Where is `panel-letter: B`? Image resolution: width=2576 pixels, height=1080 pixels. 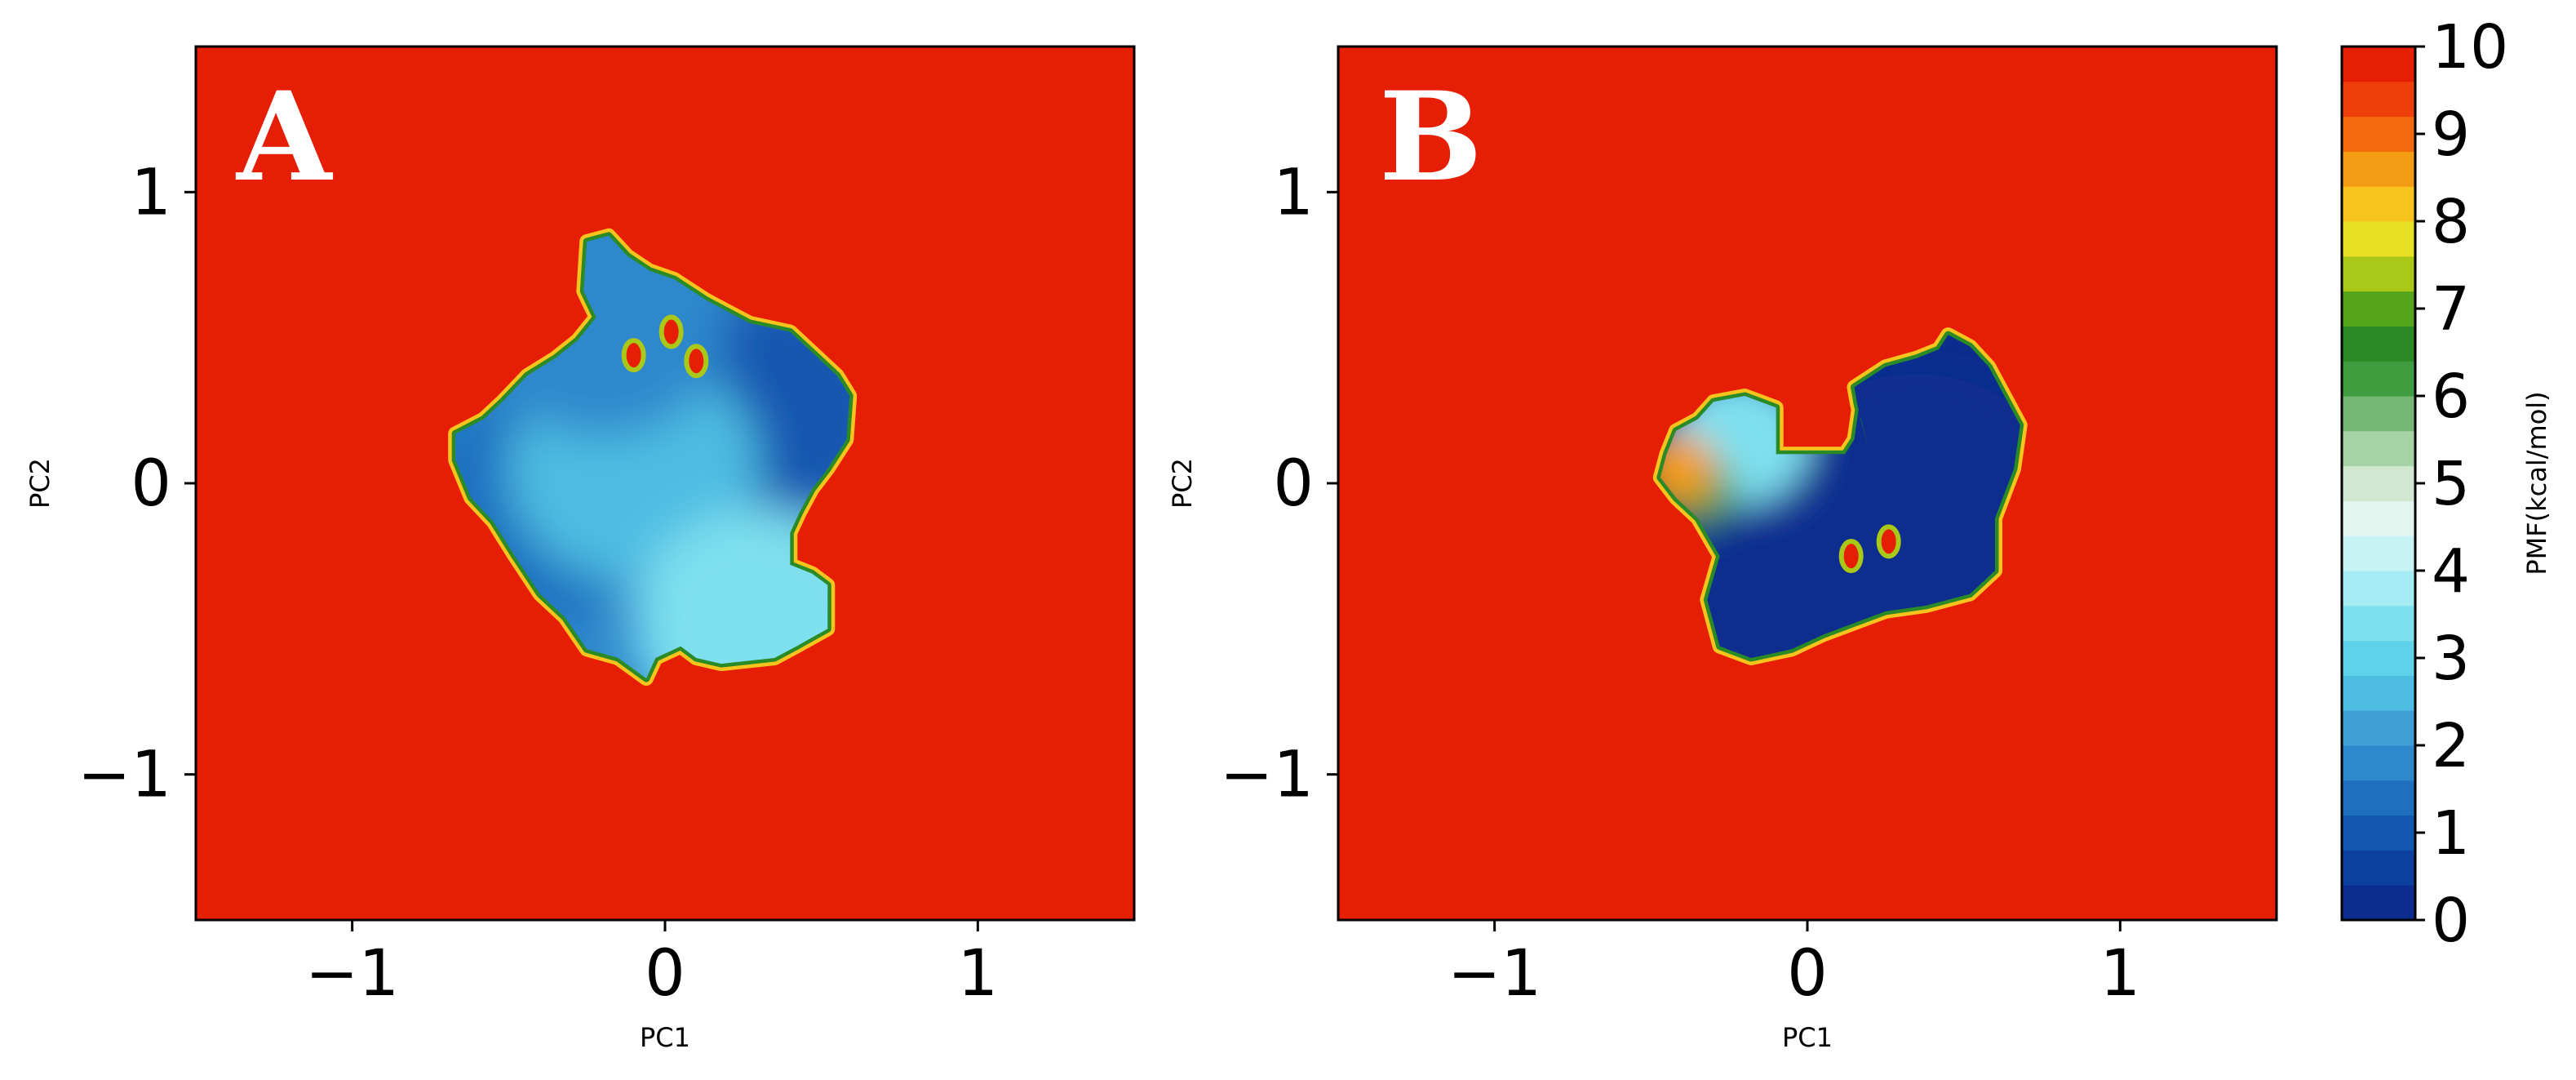
panel-letter: B is located at coordinates (1431, 137).